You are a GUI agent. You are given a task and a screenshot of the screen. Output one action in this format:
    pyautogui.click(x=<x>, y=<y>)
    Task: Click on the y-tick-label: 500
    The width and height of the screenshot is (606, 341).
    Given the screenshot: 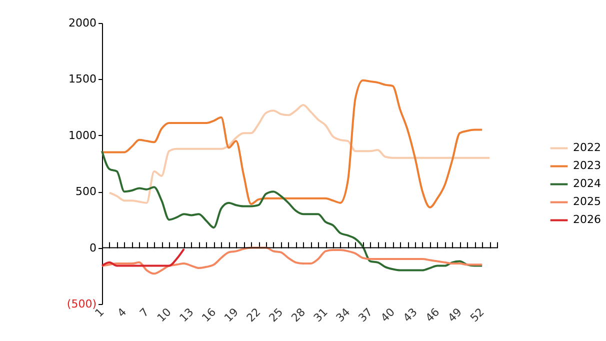 What is the action you would take?
    pyautogui.click(x=86, y=191)
    